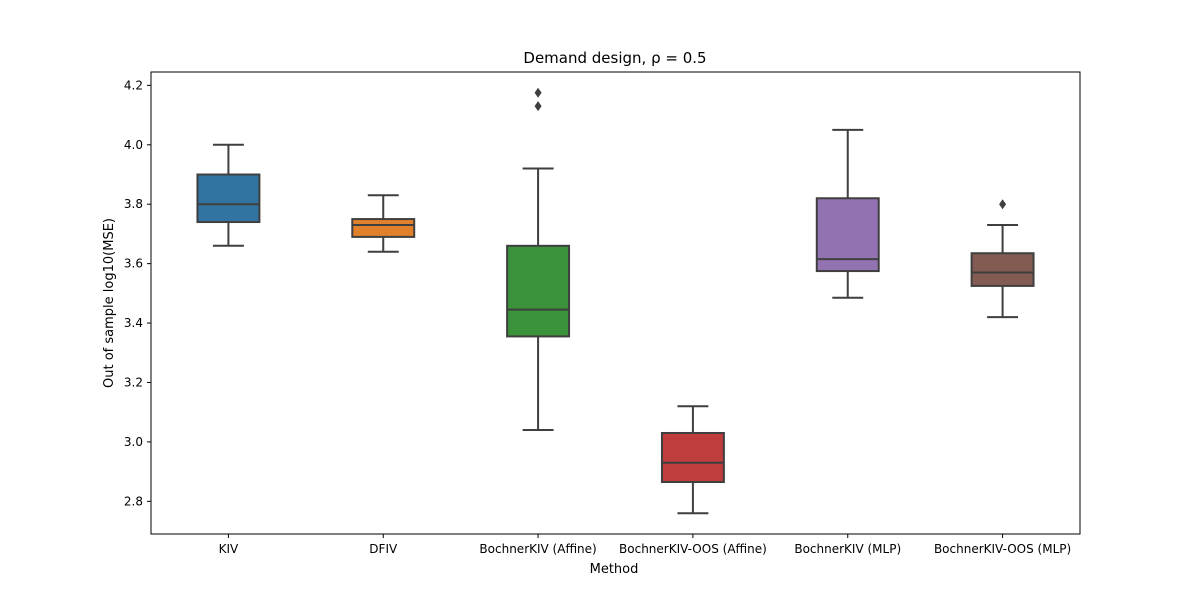 This screenshot has width=1200, height=604. I want to click on chart-title: Demand design, ρ = 0.5, so click(614, 58).